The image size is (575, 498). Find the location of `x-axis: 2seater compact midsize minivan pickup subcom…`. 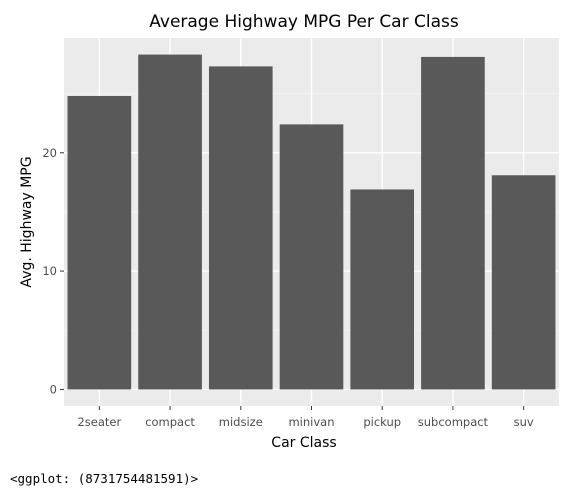

x-axis: 2seater compact midsize minivan pickup subcom… is located at coordinates (305, 417).